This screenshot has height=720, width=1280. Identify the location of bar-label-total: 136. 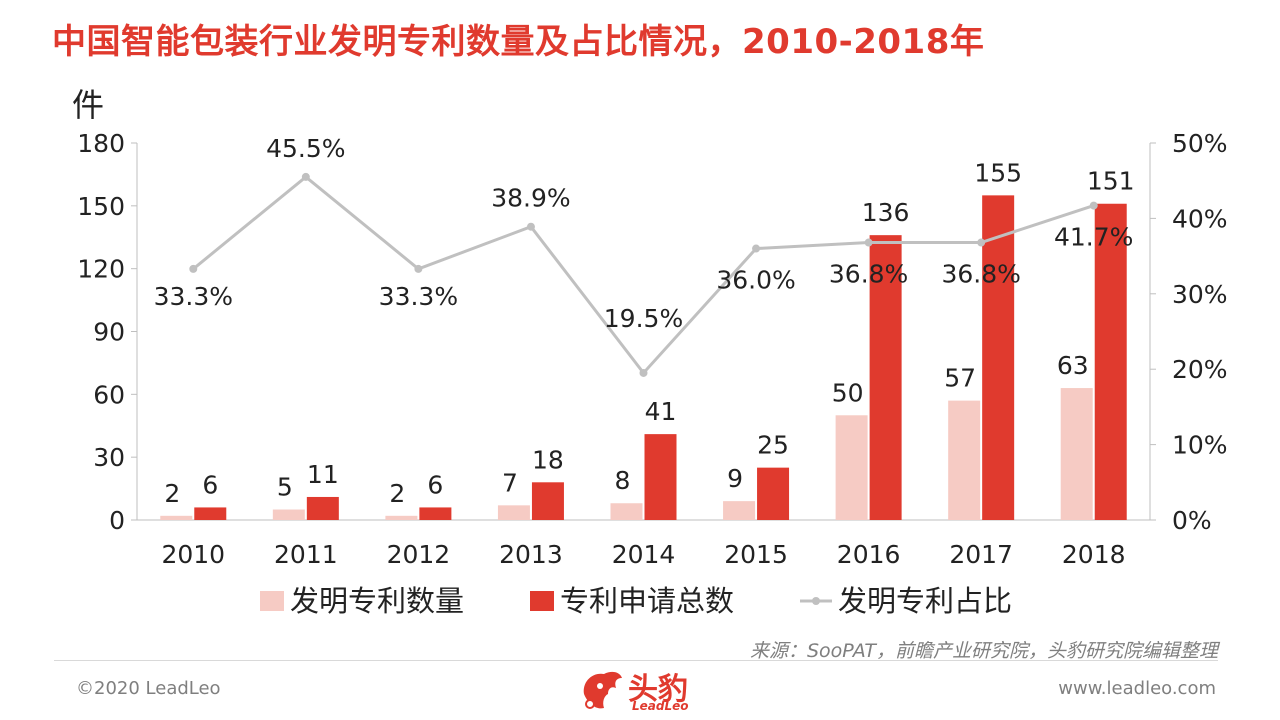
(886, 212).